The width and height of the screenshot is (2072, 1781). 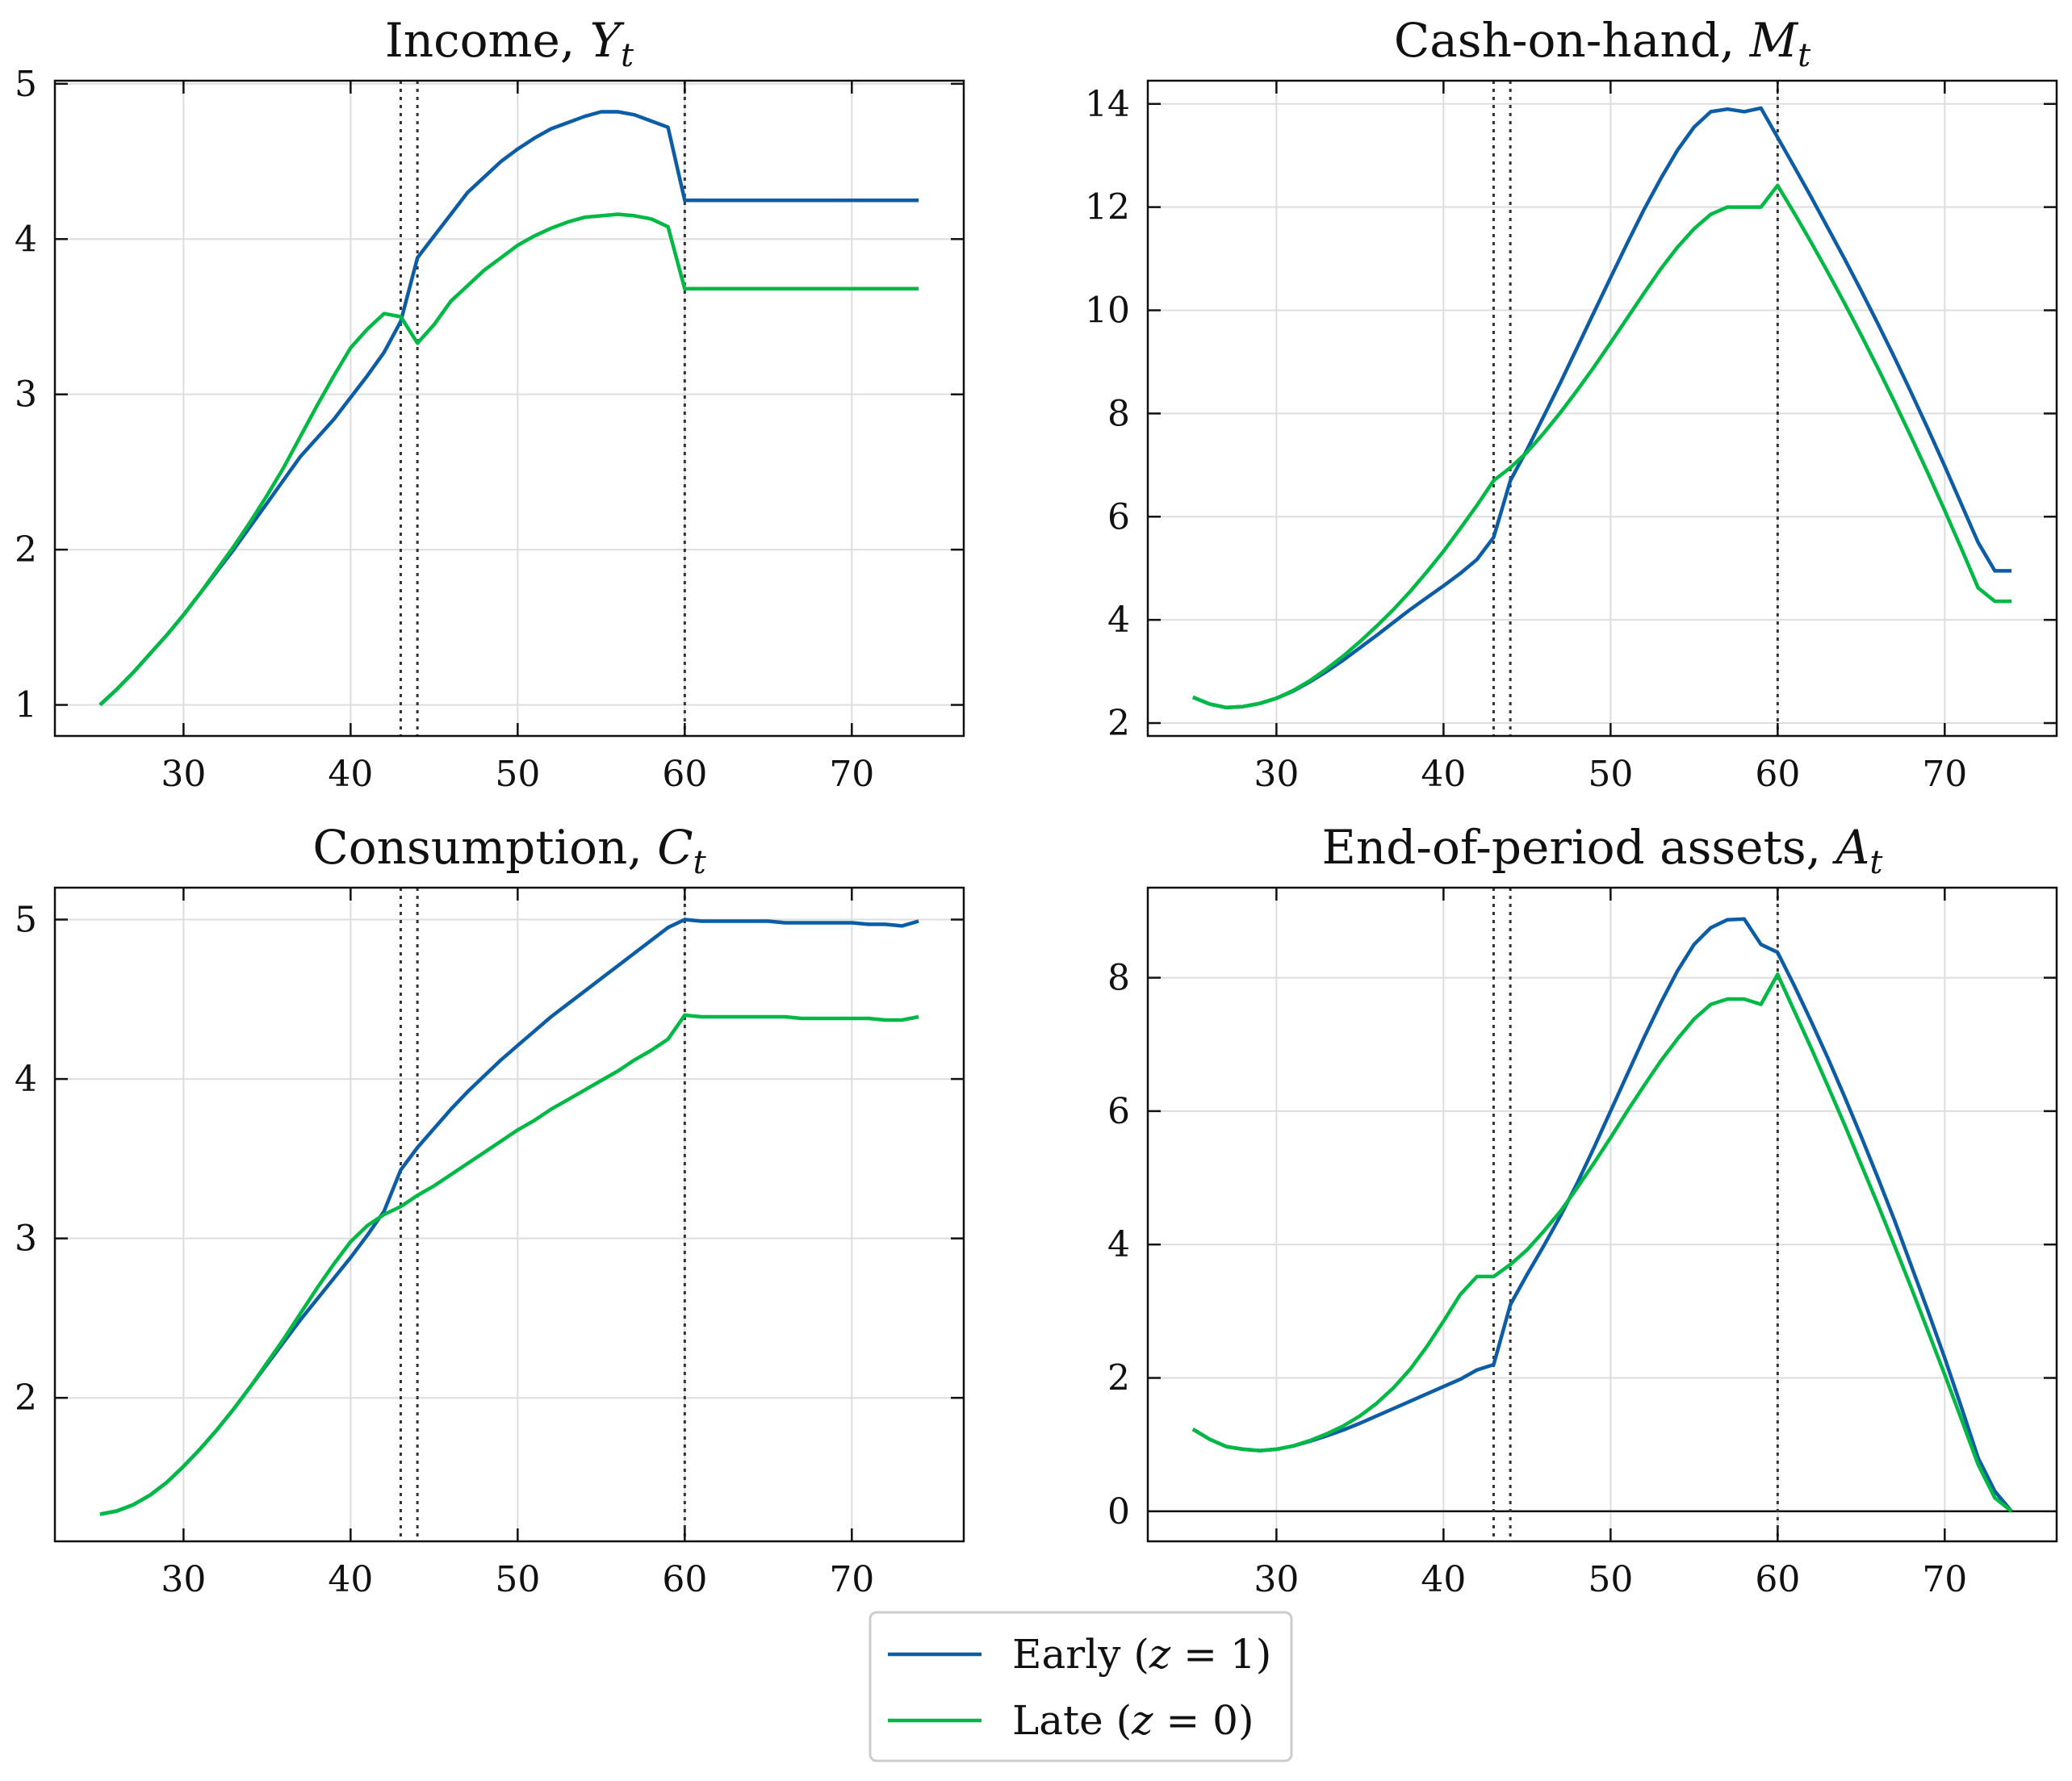 I want to click on panel-title: Consumption, Ct, so click(x=509, y=850).